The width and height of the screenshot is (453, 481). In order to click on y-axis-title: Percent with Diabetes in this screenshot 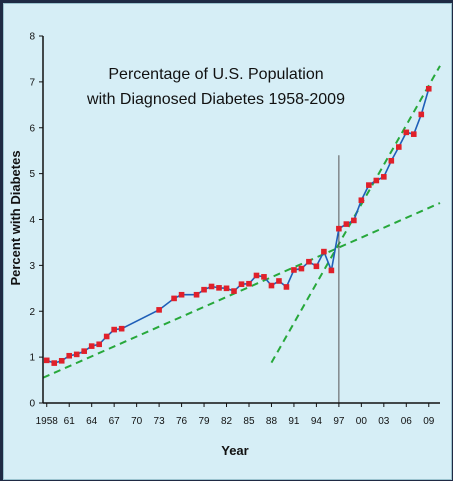, I will do `click(15, 217)`.